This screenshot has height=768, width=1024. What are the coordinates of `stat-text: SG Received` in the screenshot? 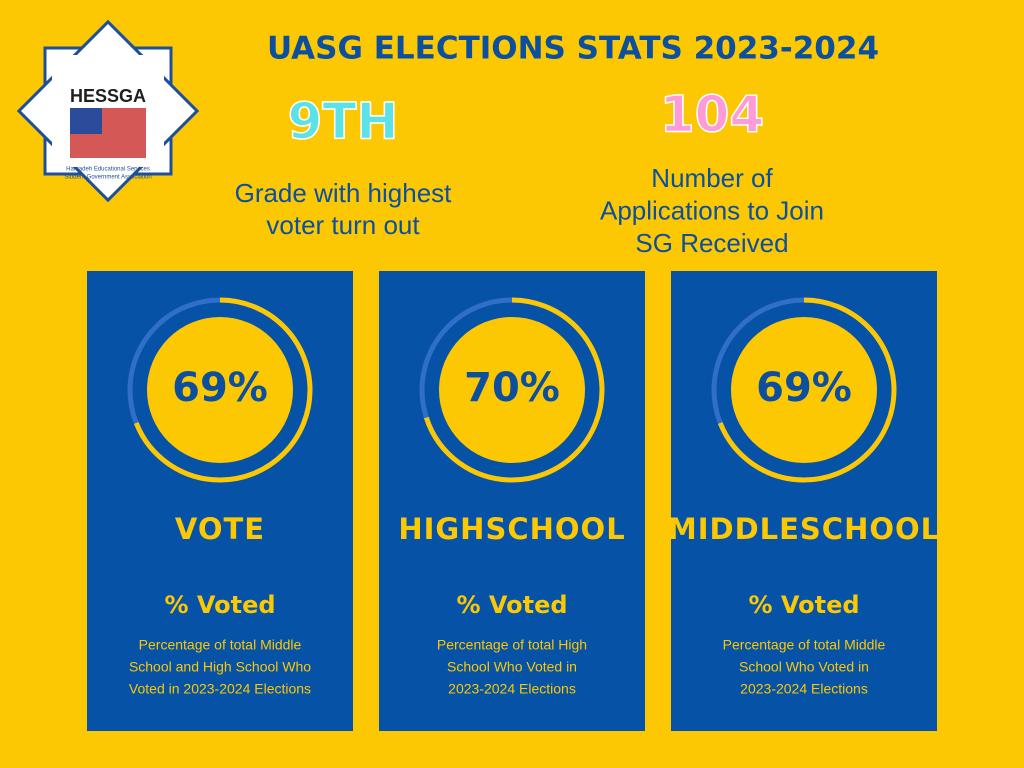 It's located at (711, 243).